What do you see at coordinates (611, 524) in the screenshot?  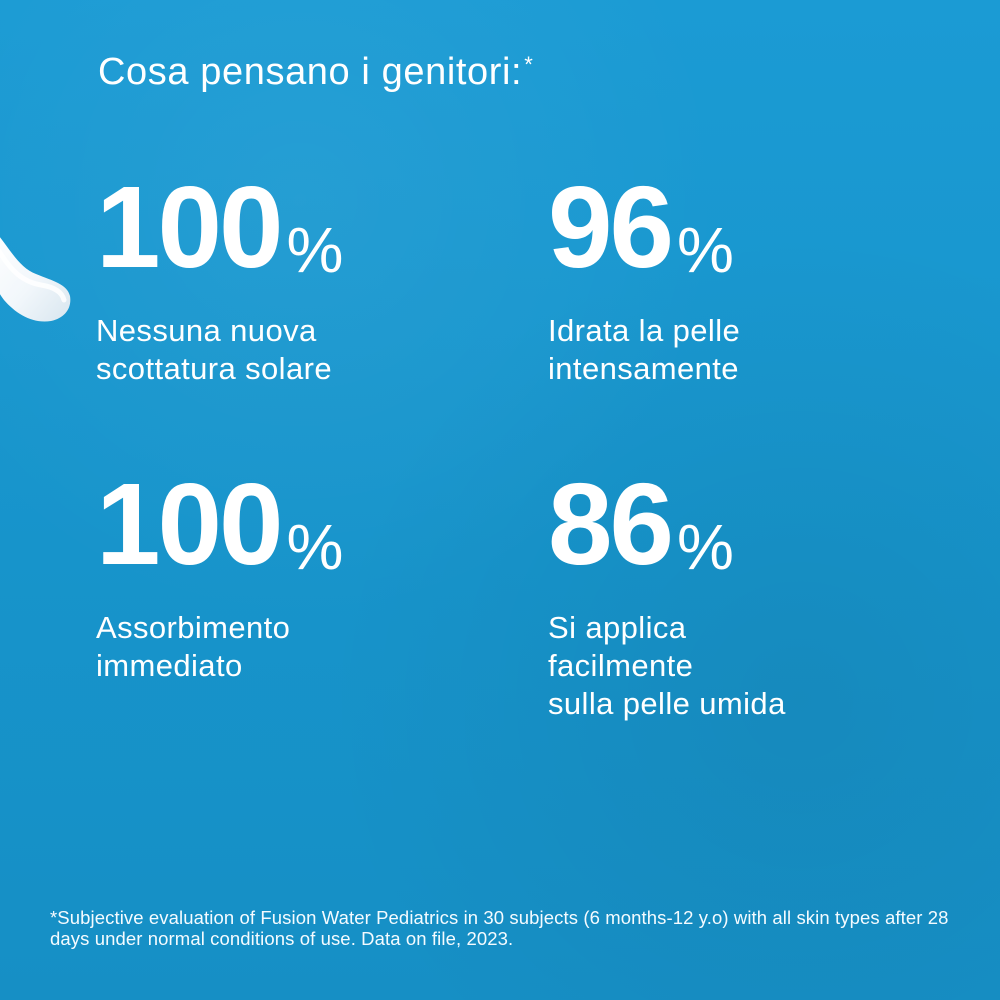 I see `stat-number: 86` at bounding box center [611, 524].